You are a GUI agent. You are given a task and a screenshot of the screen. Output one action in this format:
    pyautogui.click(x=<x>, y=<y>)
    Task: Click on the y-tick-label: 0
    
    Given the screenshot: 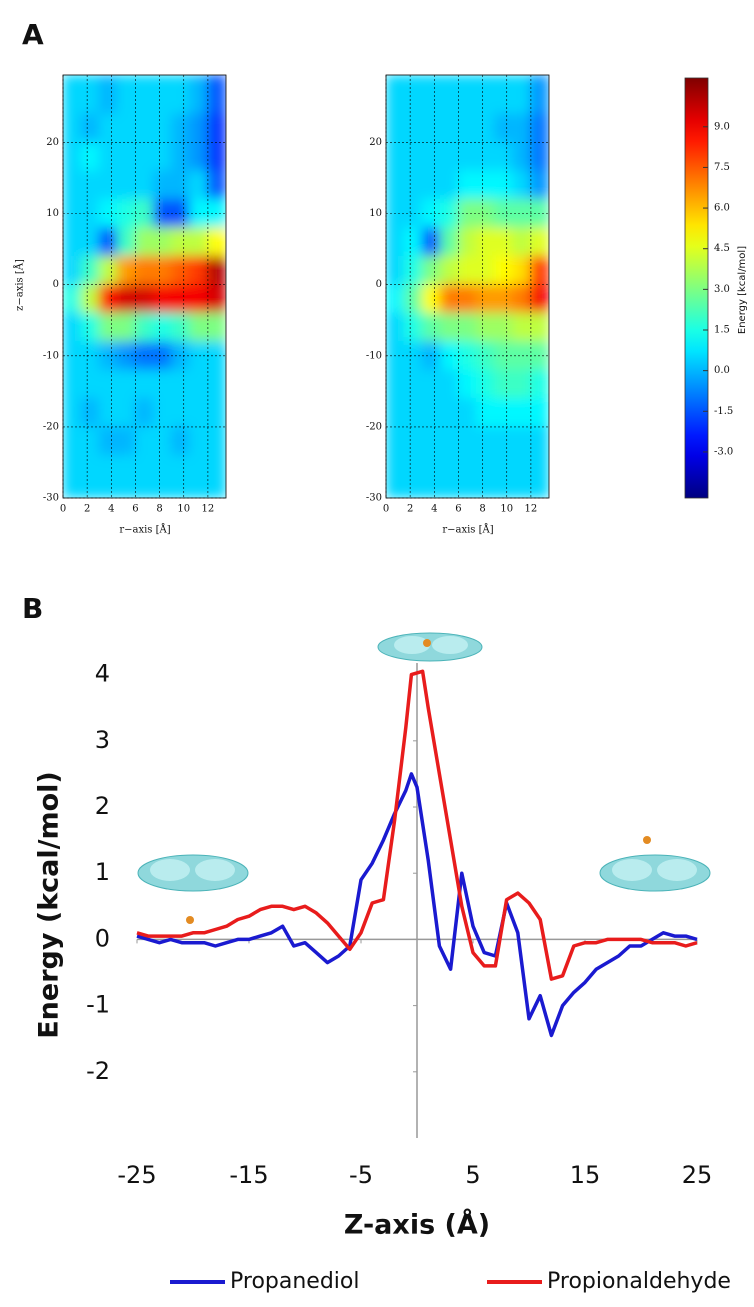 What is the action you would take?
    pyautogui.click(x=102, y=938)
    